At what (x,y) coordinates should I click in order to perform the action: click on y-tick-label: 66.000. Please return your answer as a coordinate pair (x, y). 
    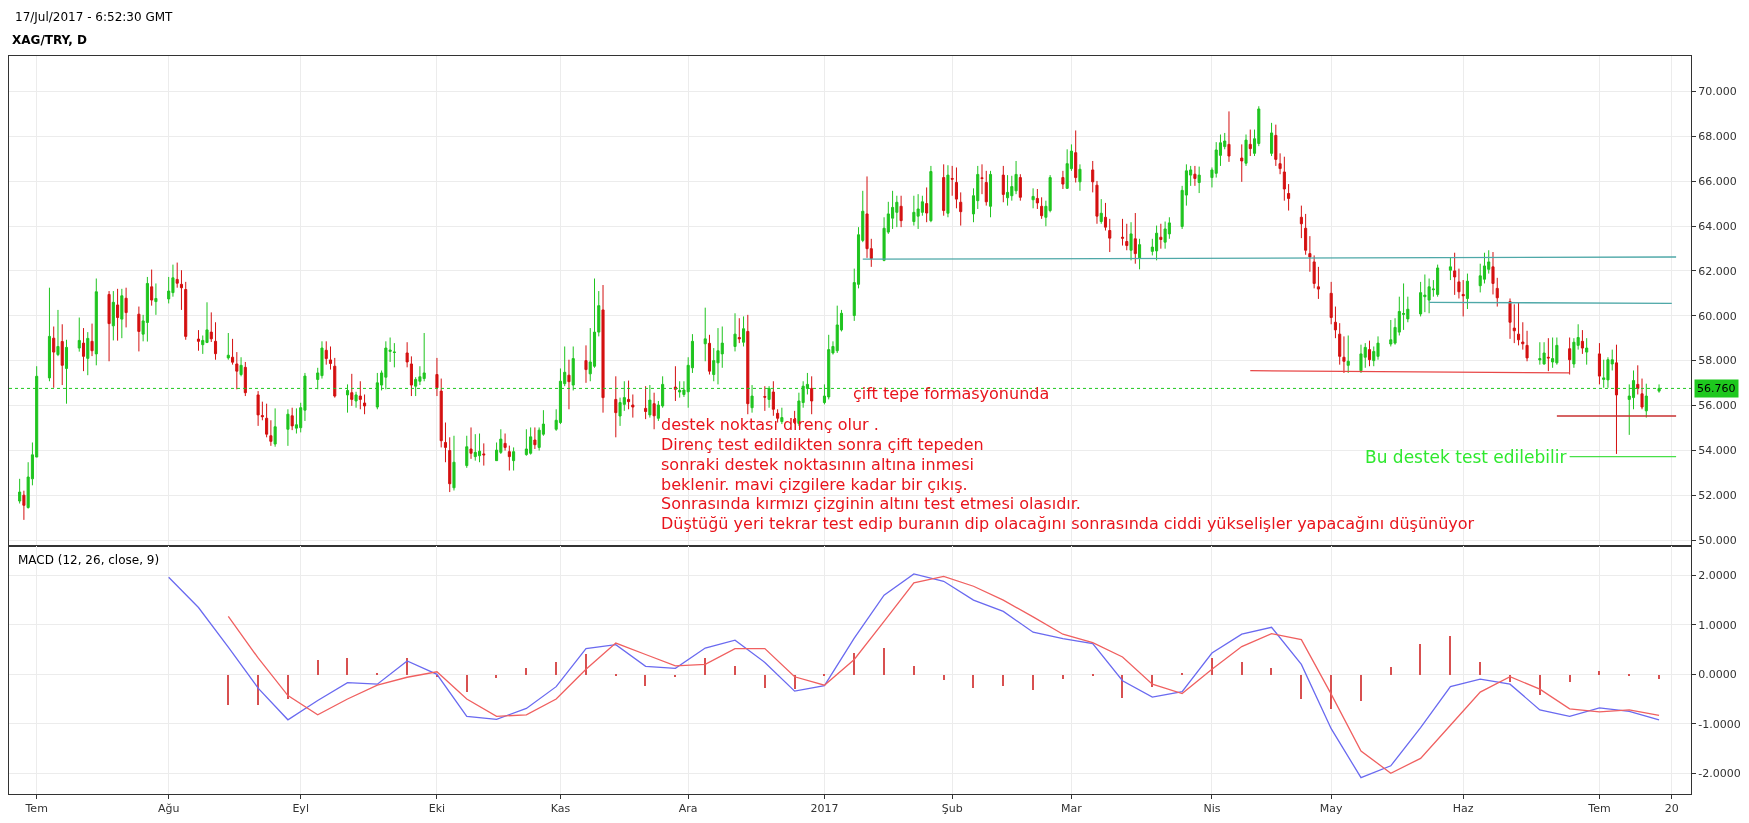
    Looking at the image, I should click on (1717, 182).